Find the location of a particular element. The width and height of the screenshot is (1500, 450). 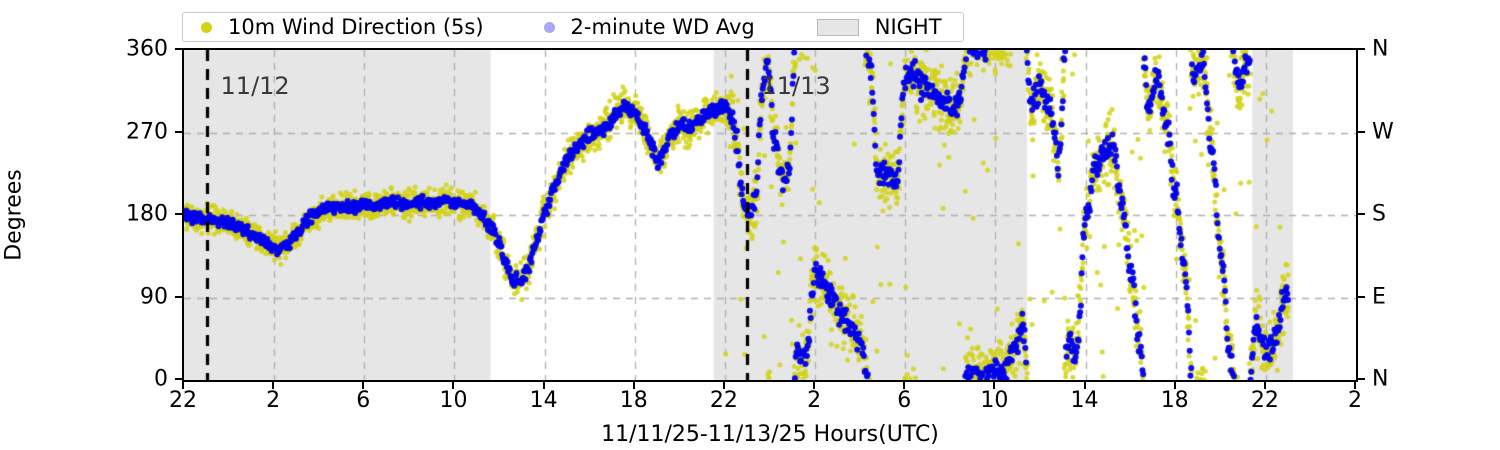

y-axis-tick-270: 270 is located at coordinates (147, 131).